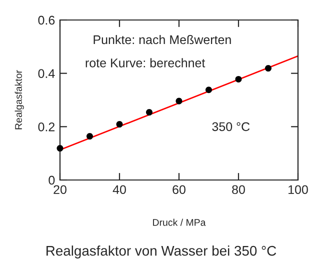 The width and height of the screenshot is (322, 268). What do you see at coordinates (161, 252) in the screenshot?
I see `text: Realgasfaktor von Wasser bei 350 °C` at bounding box center [161, 252].